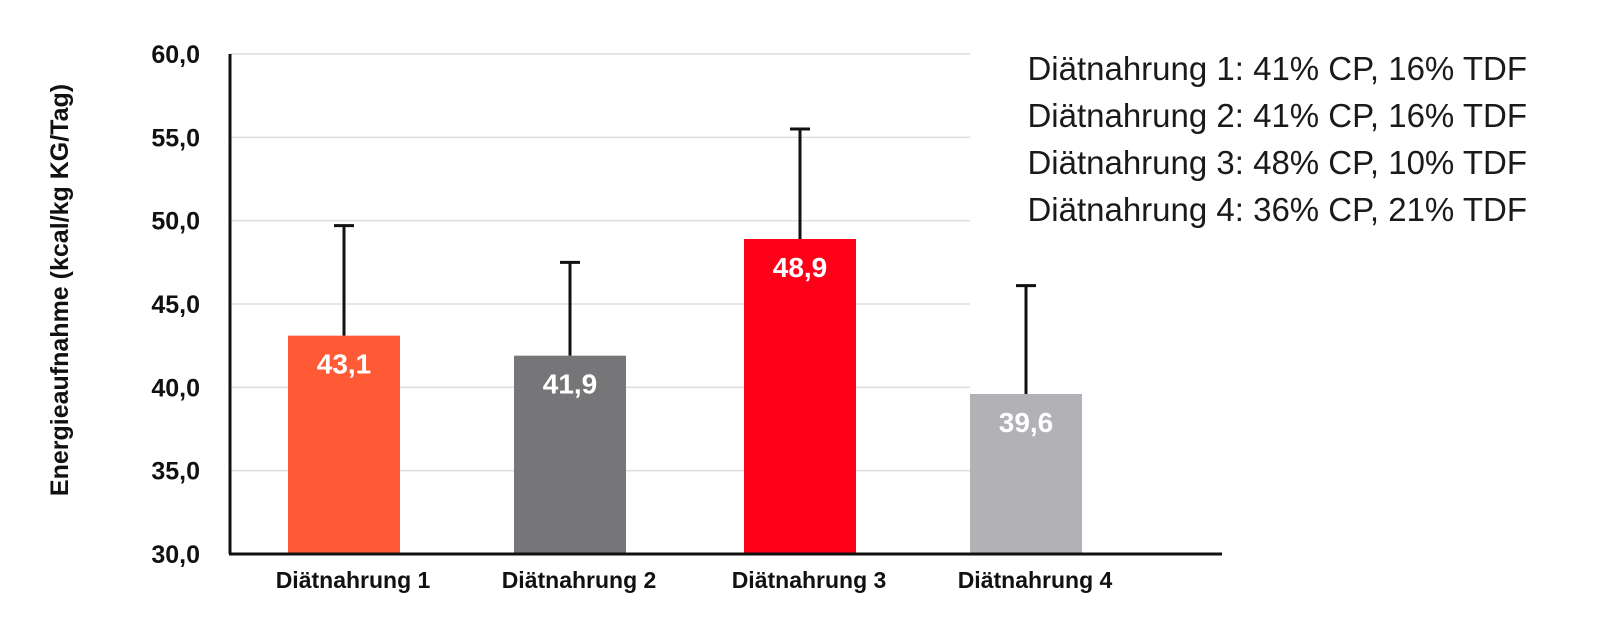 Image resolution: width=1600 pixels, height=638 pixels. I want to click on x-tick-label: Diätnahrung 3, so click(809, 580).